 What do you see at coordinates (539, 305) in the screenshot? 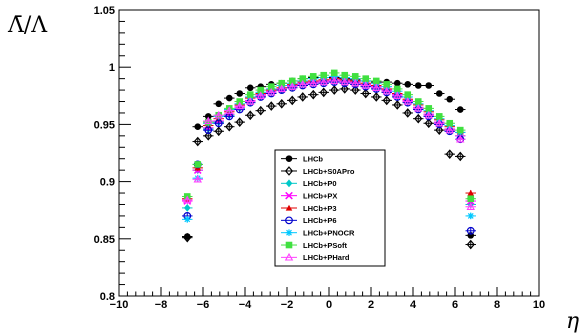
I see `x-tick-label: 10` at bounding box center [539, 305].